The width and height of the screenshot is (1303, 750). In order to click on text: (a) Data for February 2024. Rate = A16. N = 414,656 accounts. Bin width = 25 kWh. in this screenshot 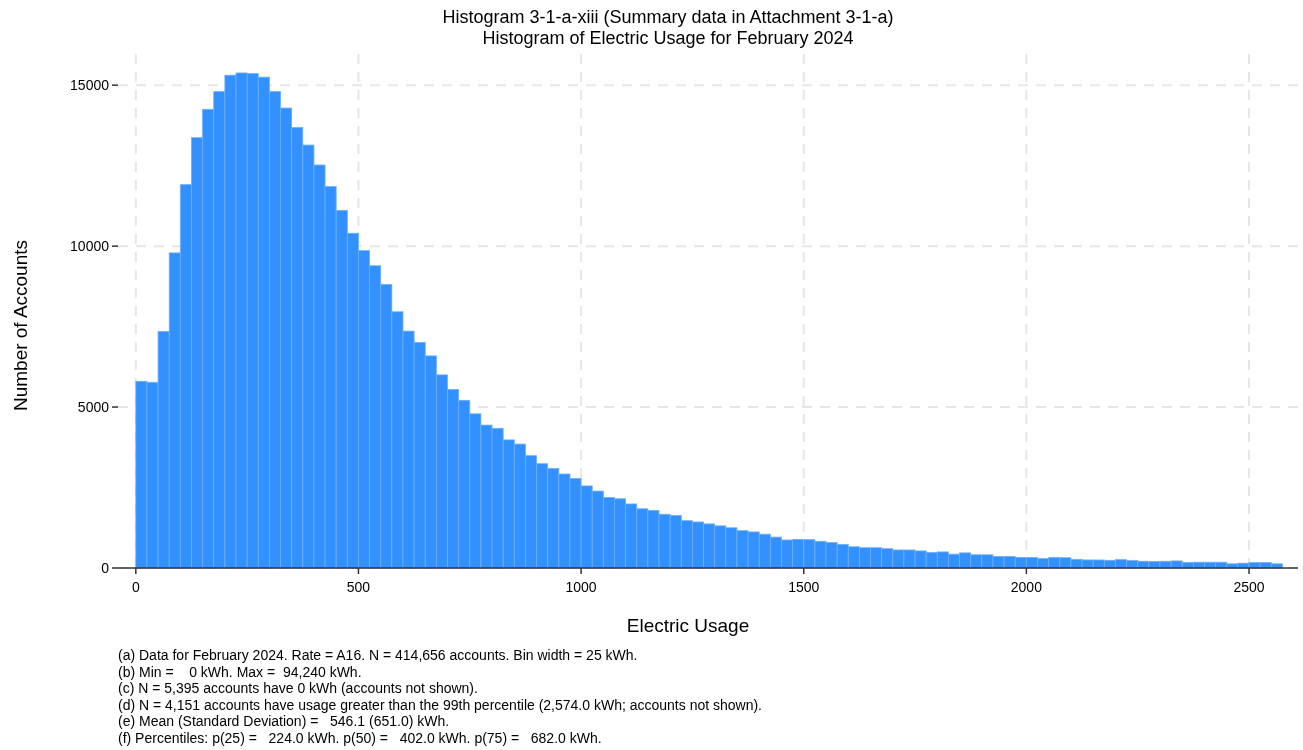, I will do `click(378, 655)`.